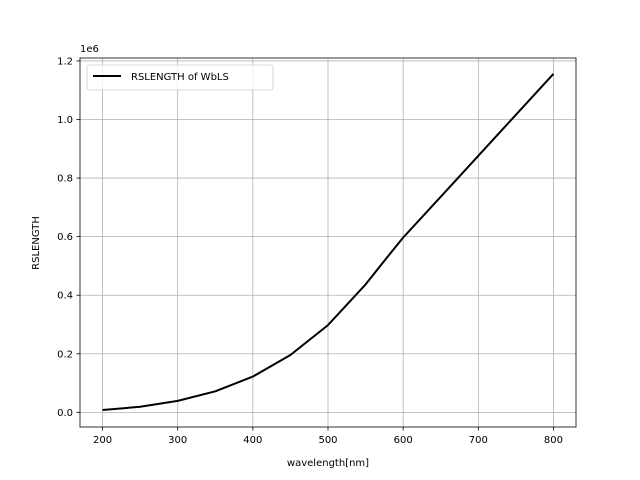 The width and height of the screenshot is (640, 480). I want to click on x-axis-label: wavelength[nm], so click(328, 463).